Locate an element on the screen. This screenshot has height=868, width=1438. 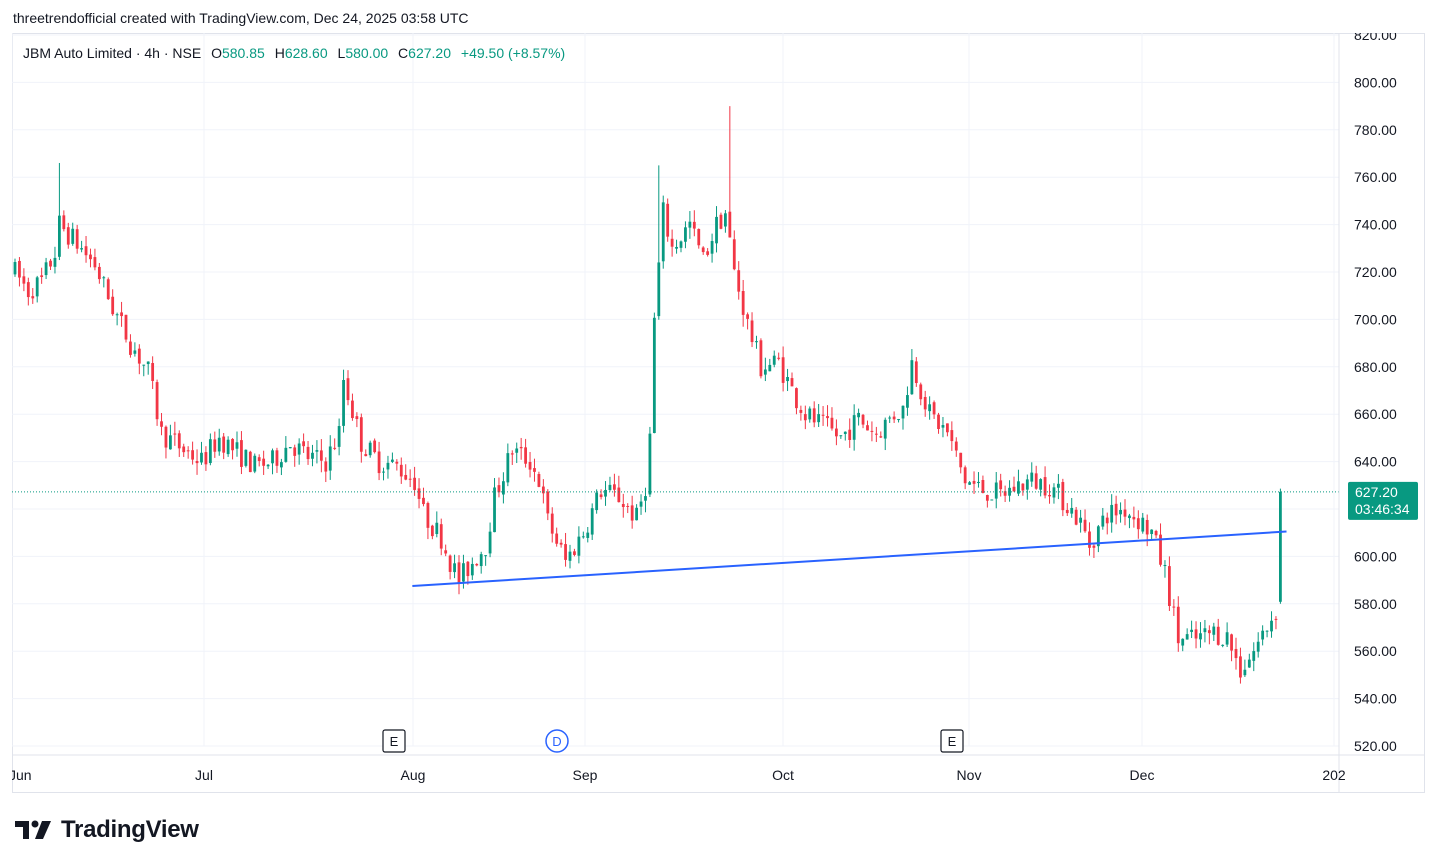
tradingview-logo: TradingView is located at coordinates (107, 830).